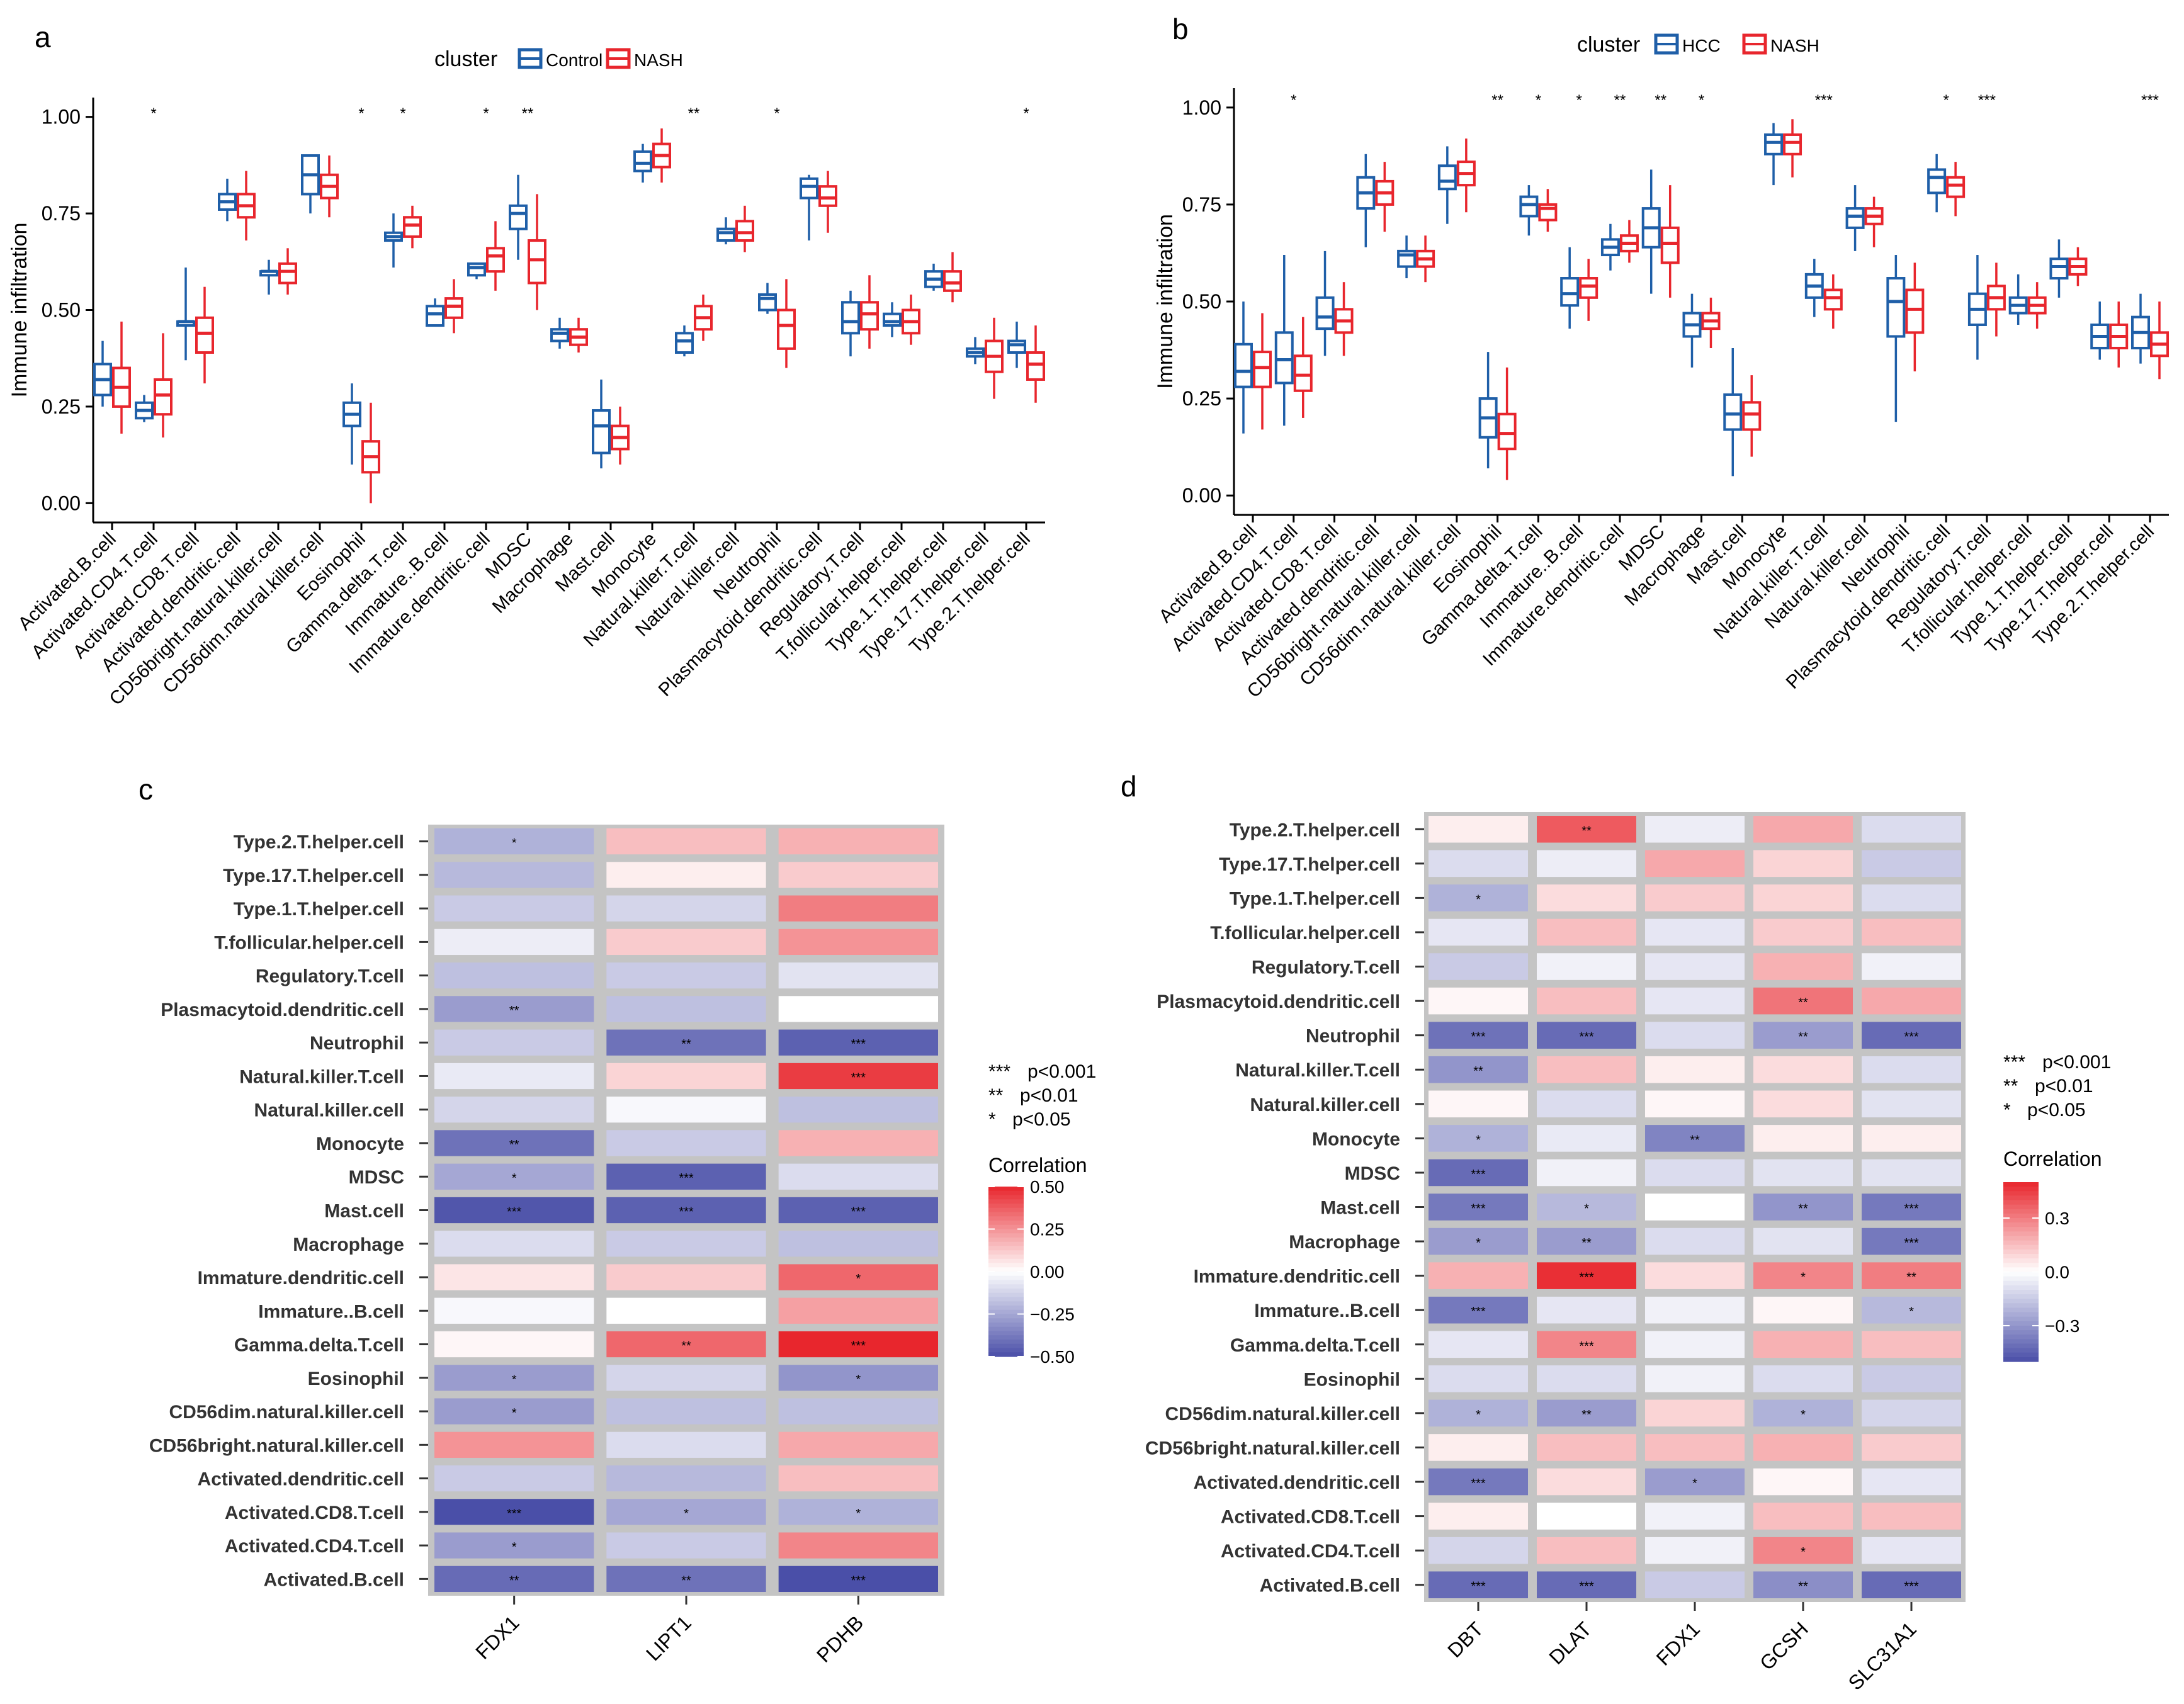 Image resolution: width=2184 pixels, height=1704 pixels. Describe the element at coordinates (319, 843) in the screenshot. I see `row-label: Type.2.T.helper.cell` at that location.